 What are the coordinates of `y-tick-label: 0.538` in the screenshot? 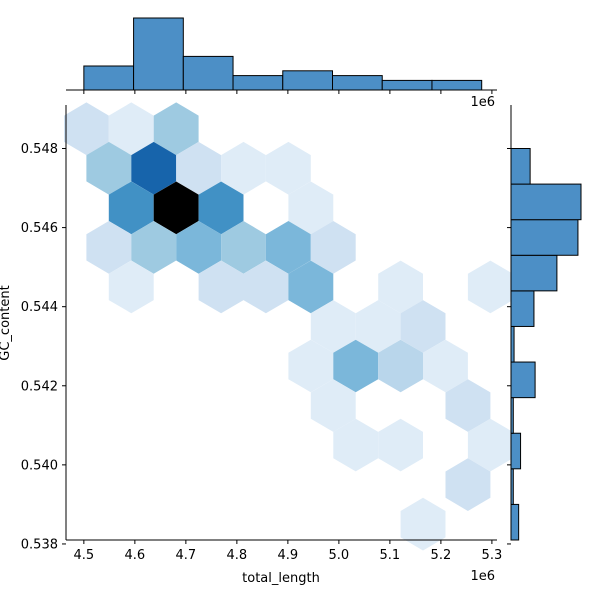 It's located at (39, 544).